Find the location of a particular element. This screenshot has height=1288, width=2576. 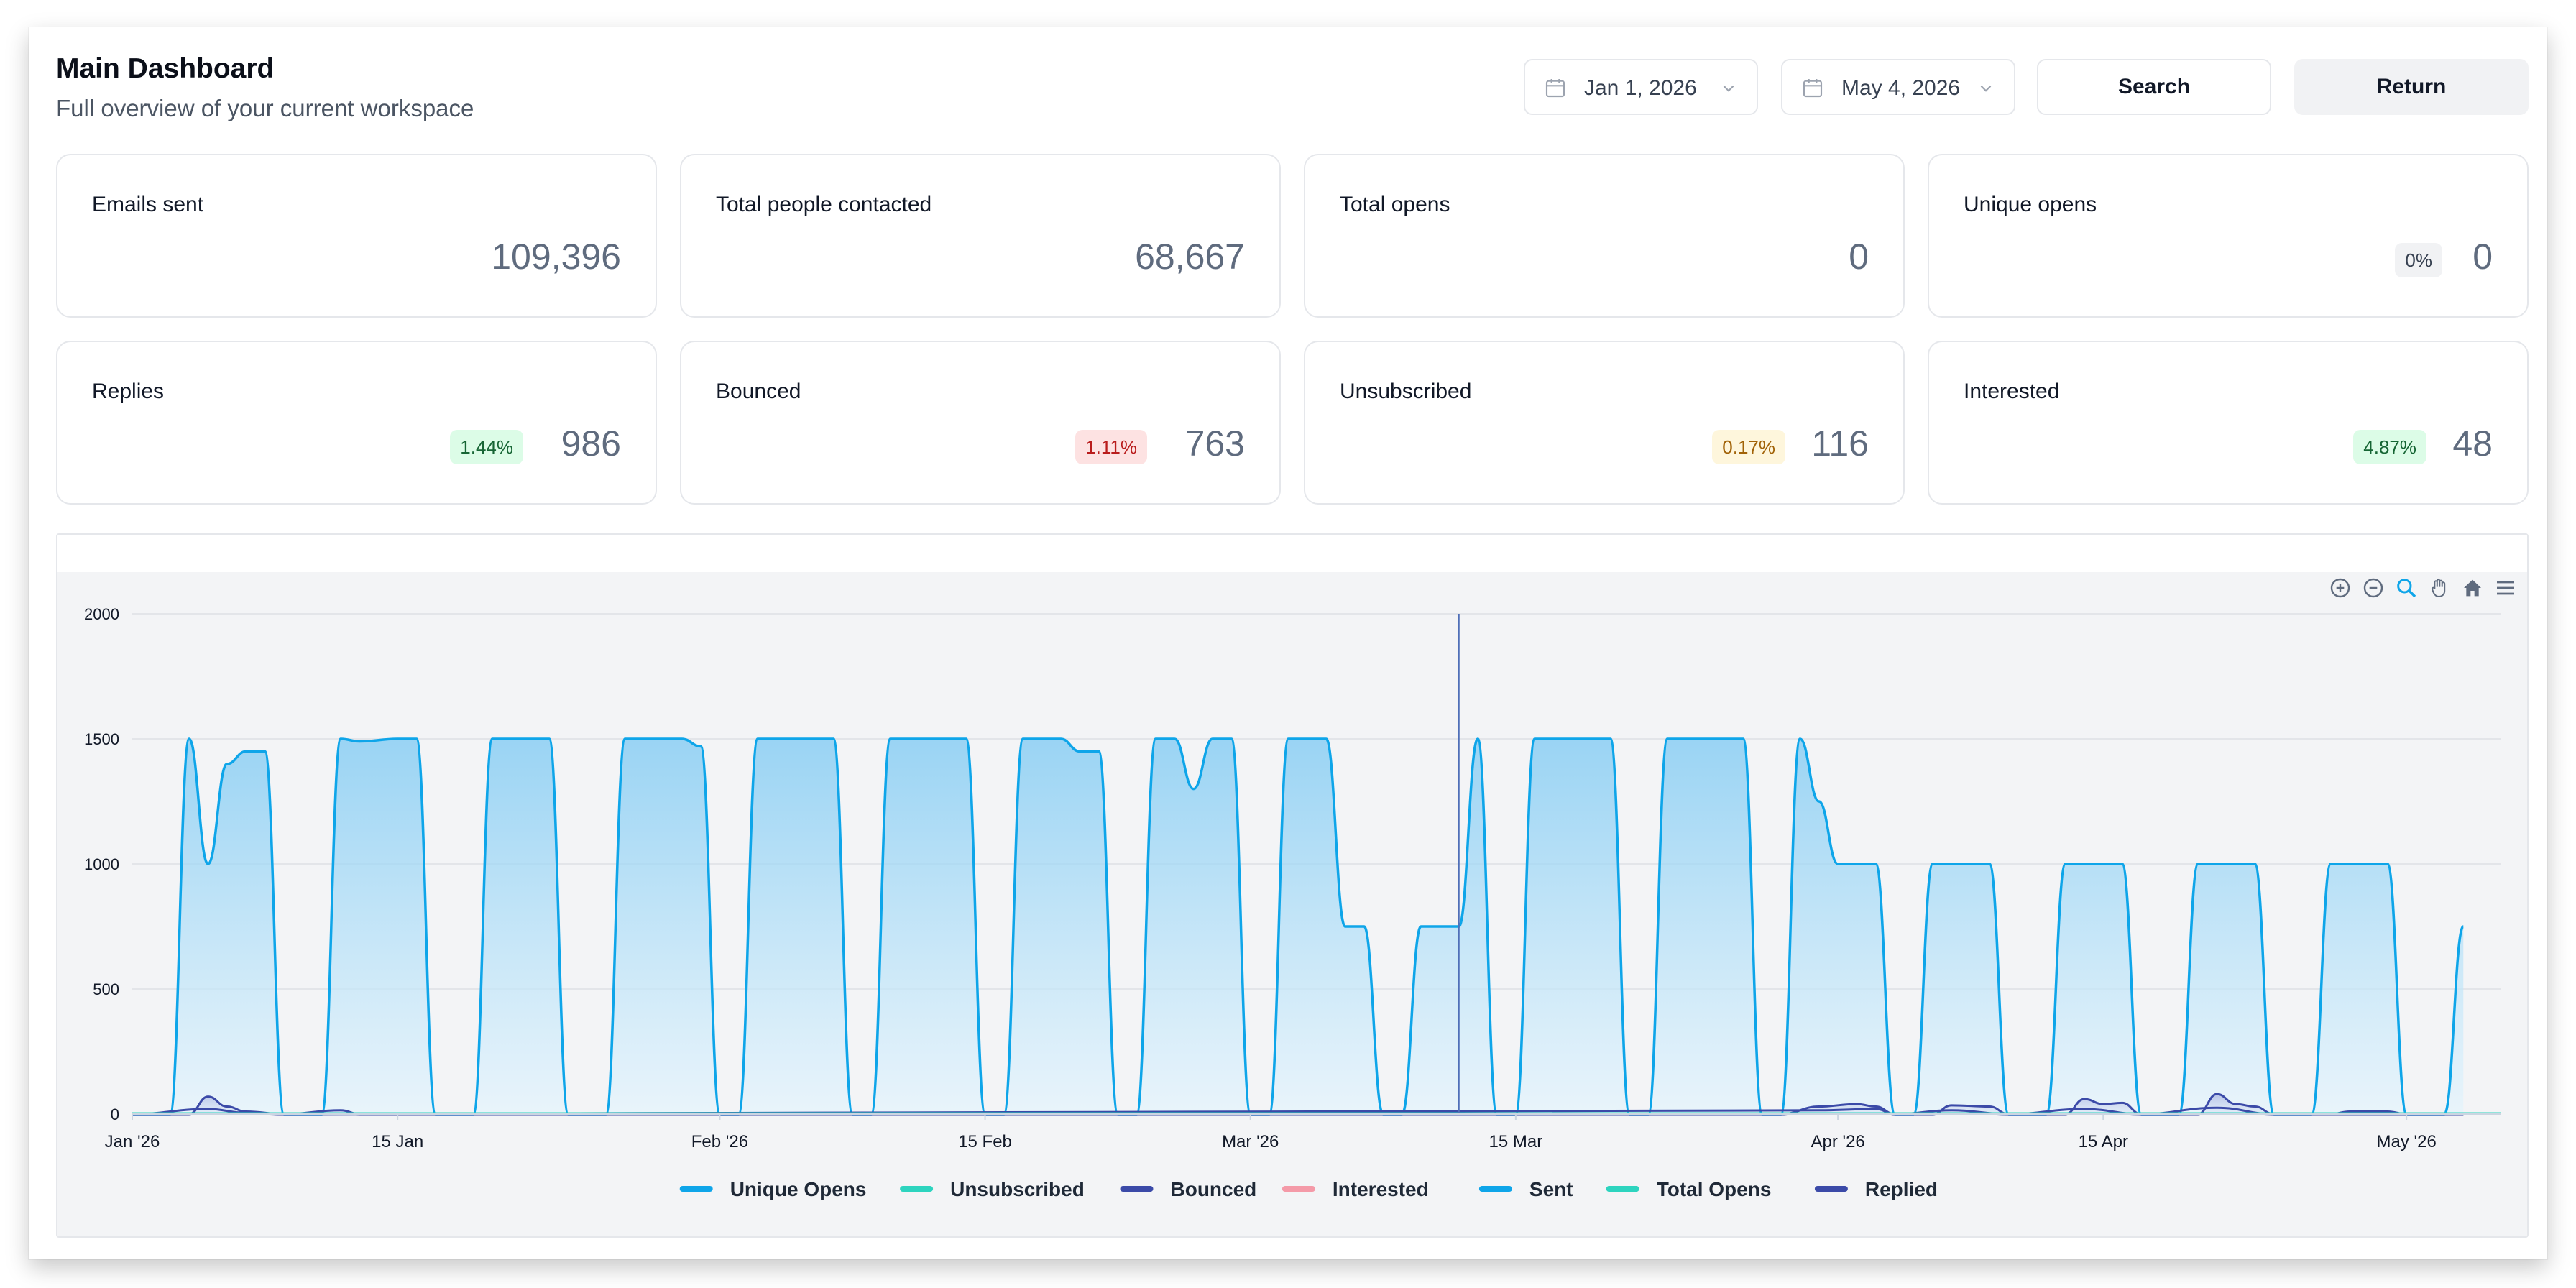

legend-label: Interested is located at coordinates (1381, 1189).